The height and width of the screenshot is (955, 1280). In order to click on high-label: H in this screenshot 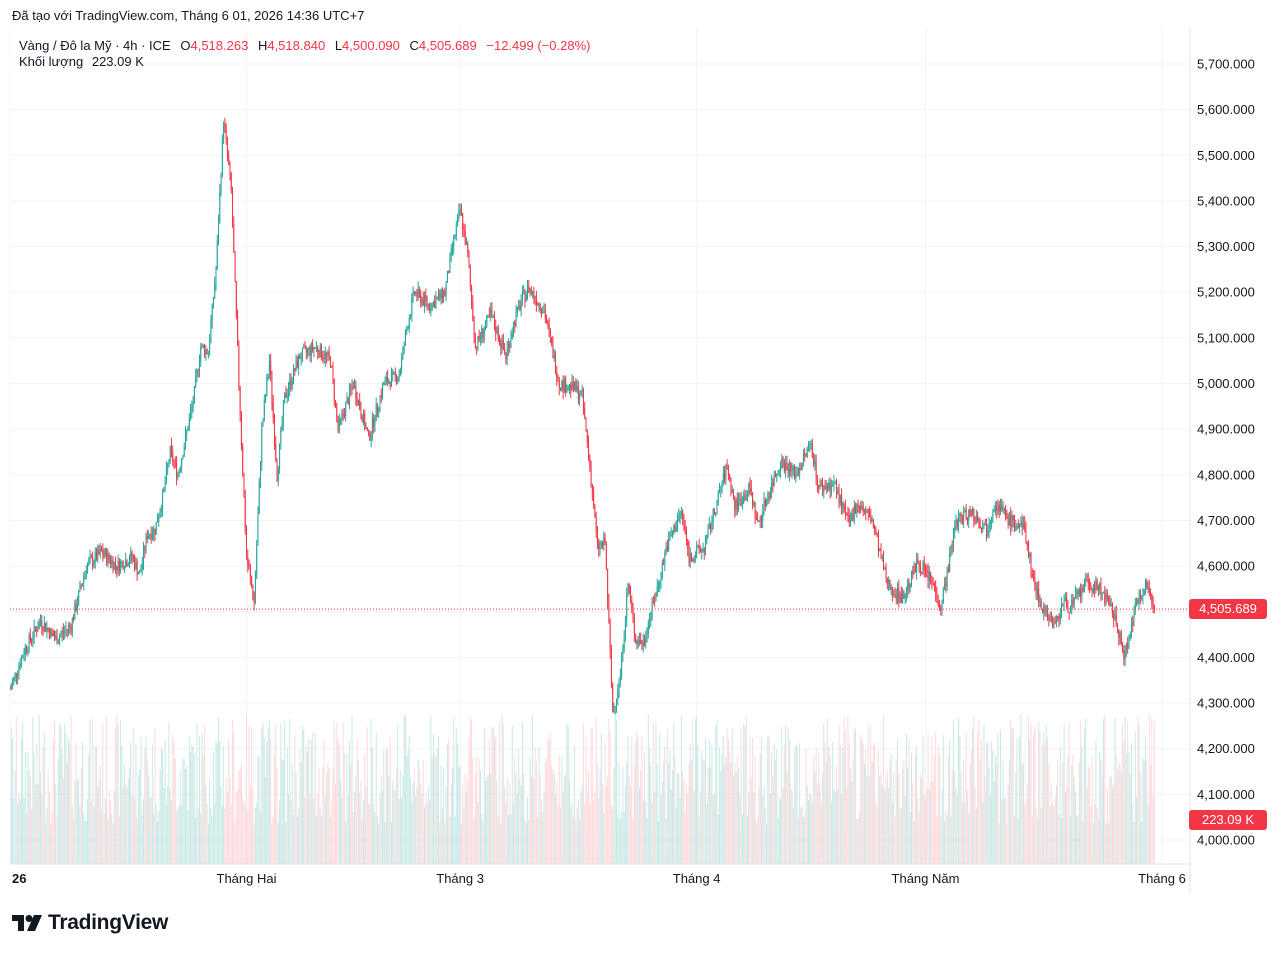, I will do `click(262, 45)`.